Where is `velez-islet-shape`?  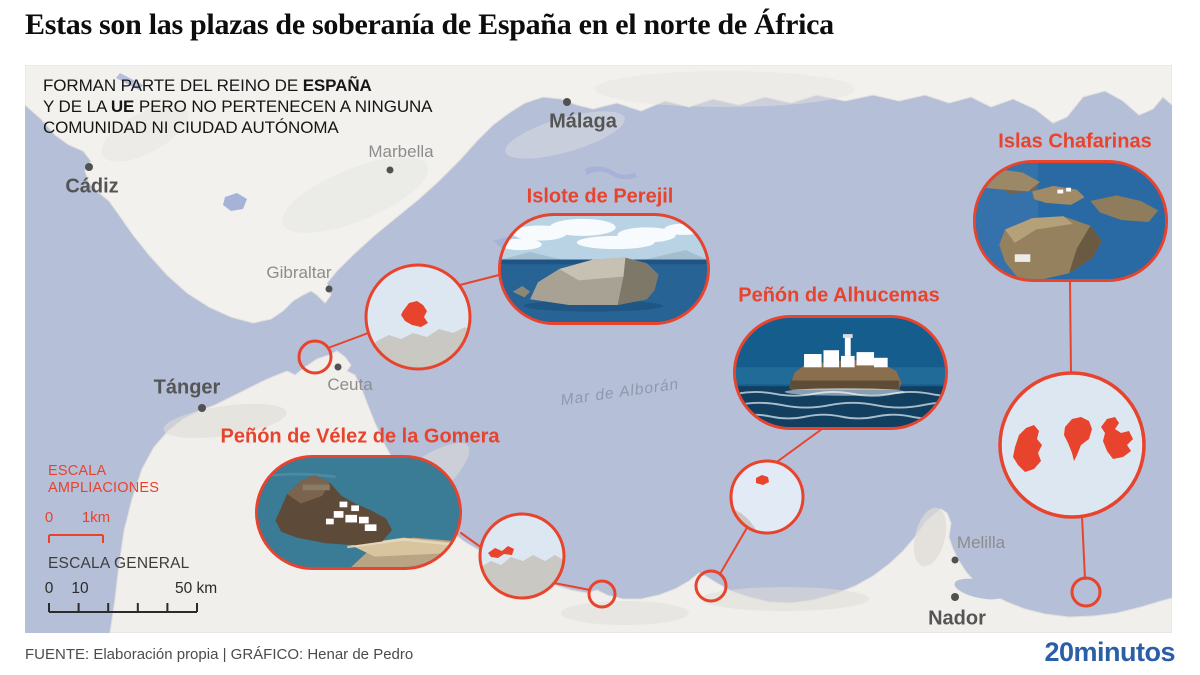 velez-islet-shape is located at coordinates (501, 552).